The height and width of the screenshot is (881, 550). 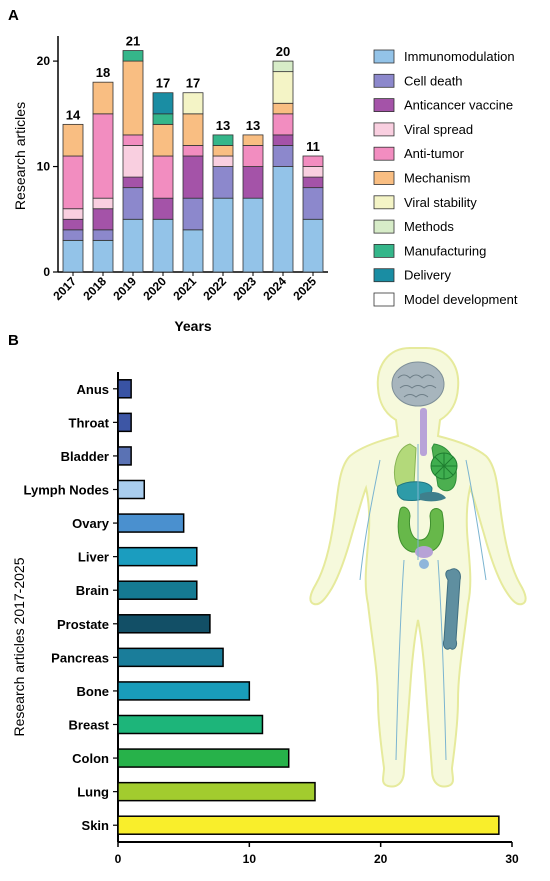 I want to click on b-category-label: Colon, so click(x=90, y=758).